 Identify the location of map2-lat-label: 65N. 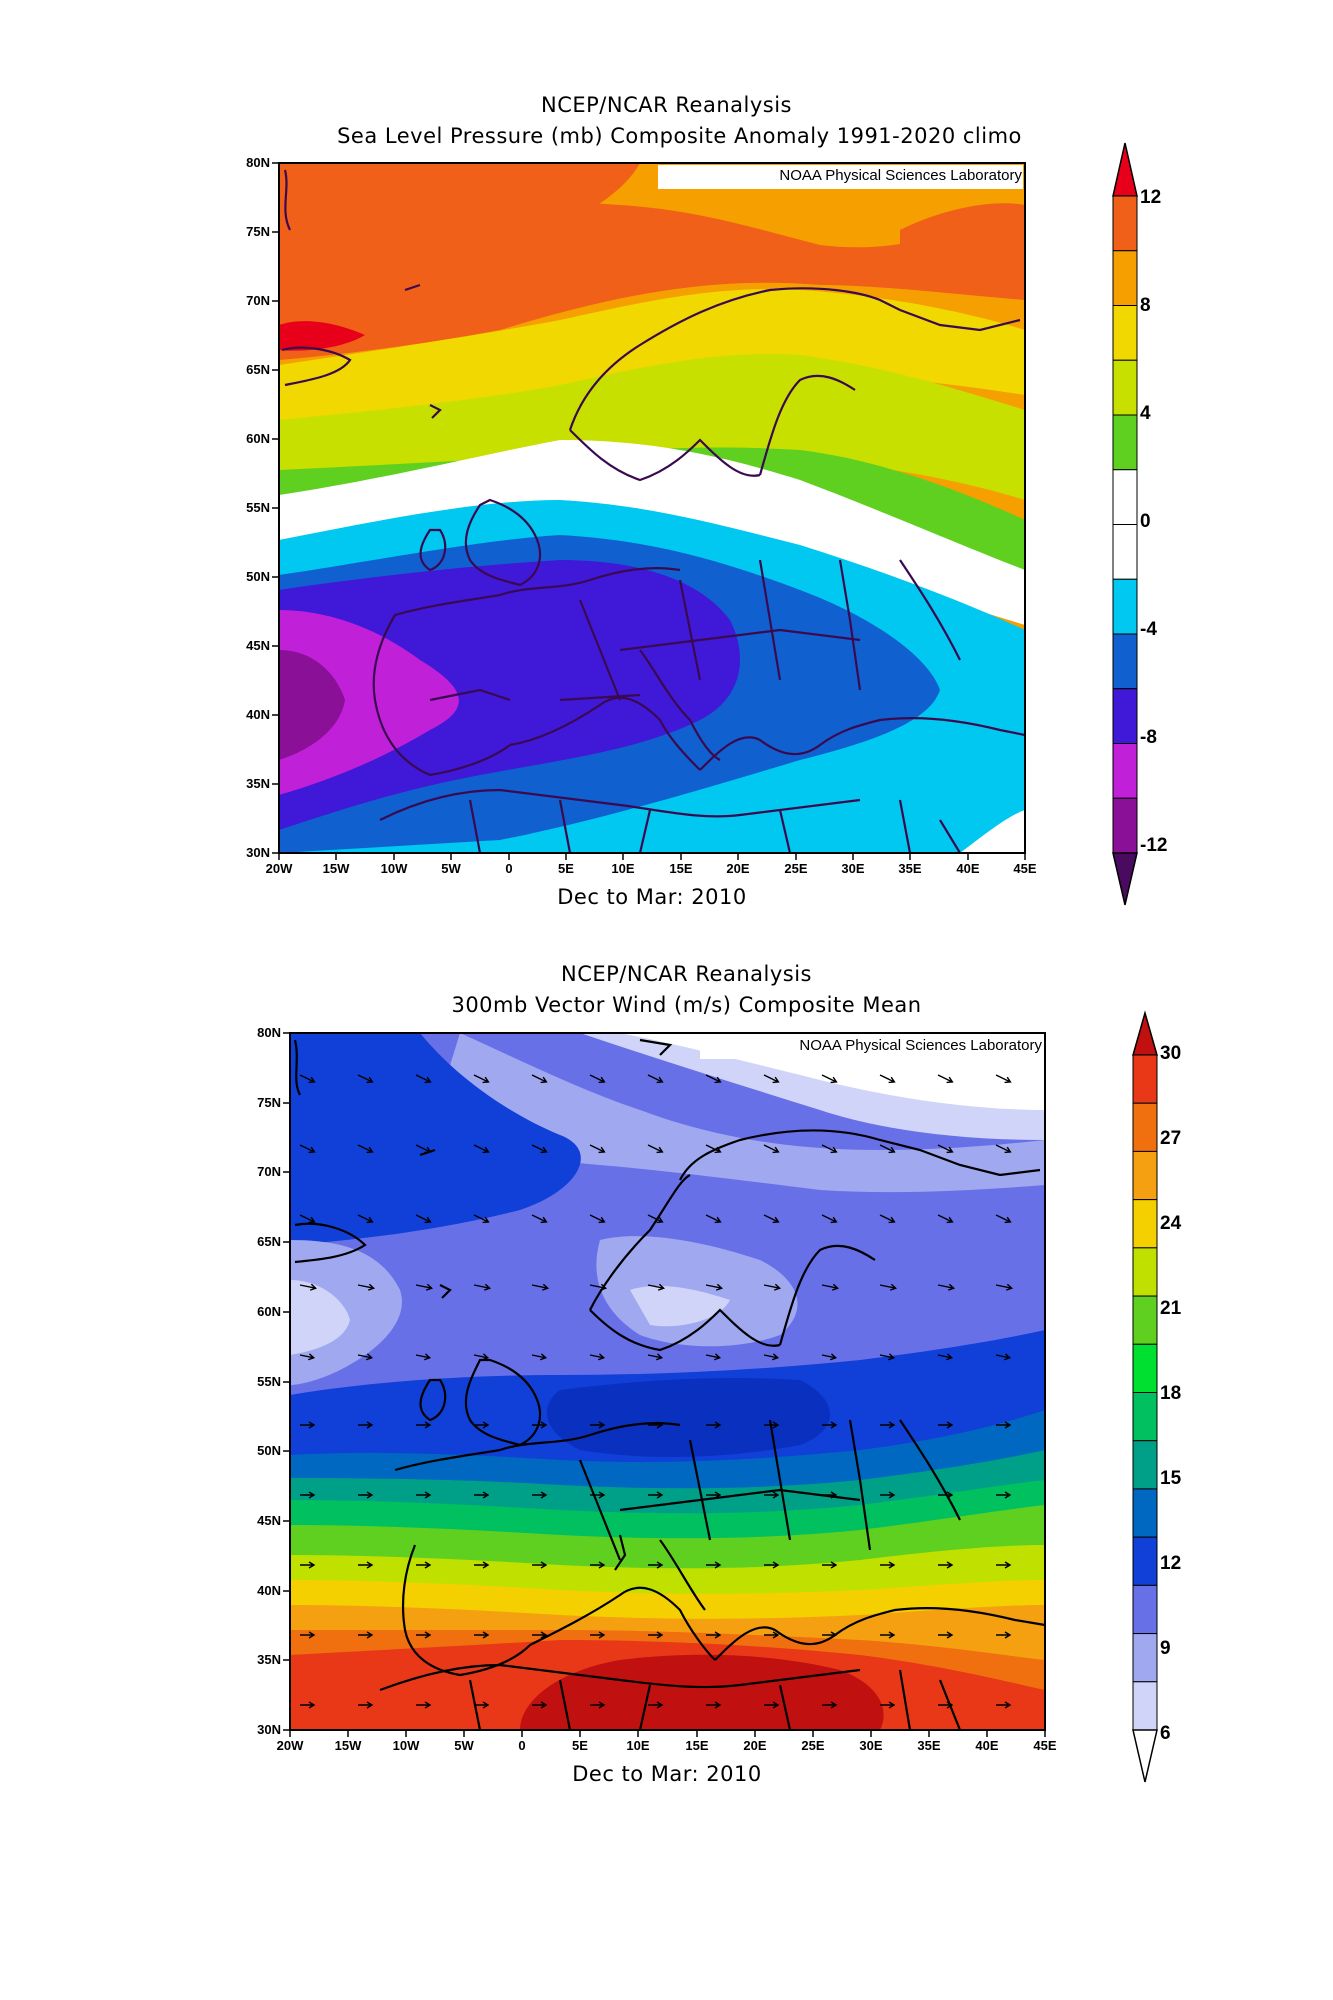
(269, 1241).